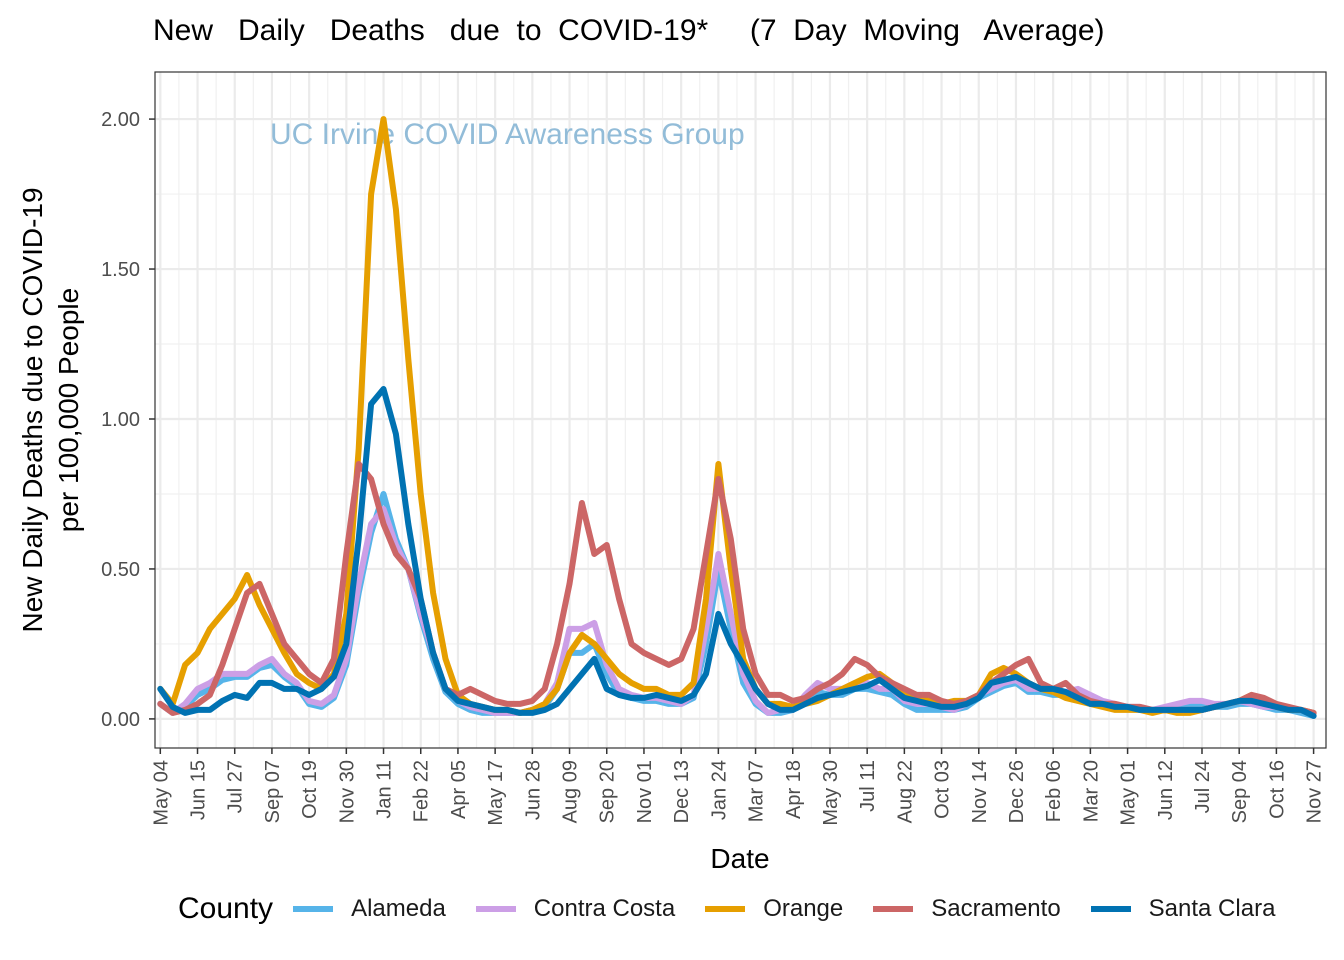 This screenshot has width=1344, height=960. What do you see at coordinates (794, 789) in the screenshot?
I see `x-tick-label: Apr 18` at bounding box center [794, 789].